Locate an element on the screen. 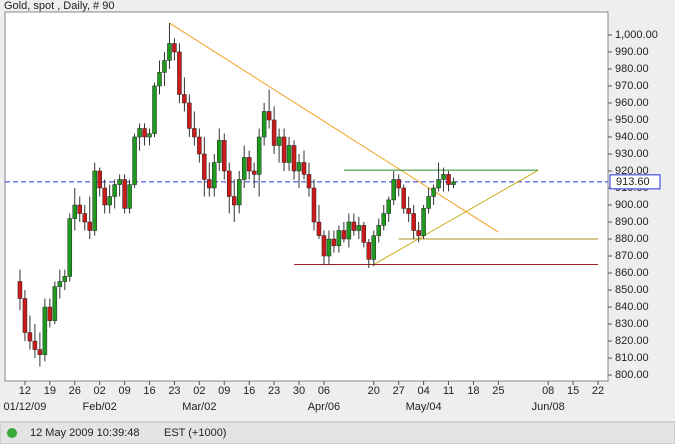 The height and width of the screenshot is (444, 675). month-label: May/04 is located at coordinates (424, 407).